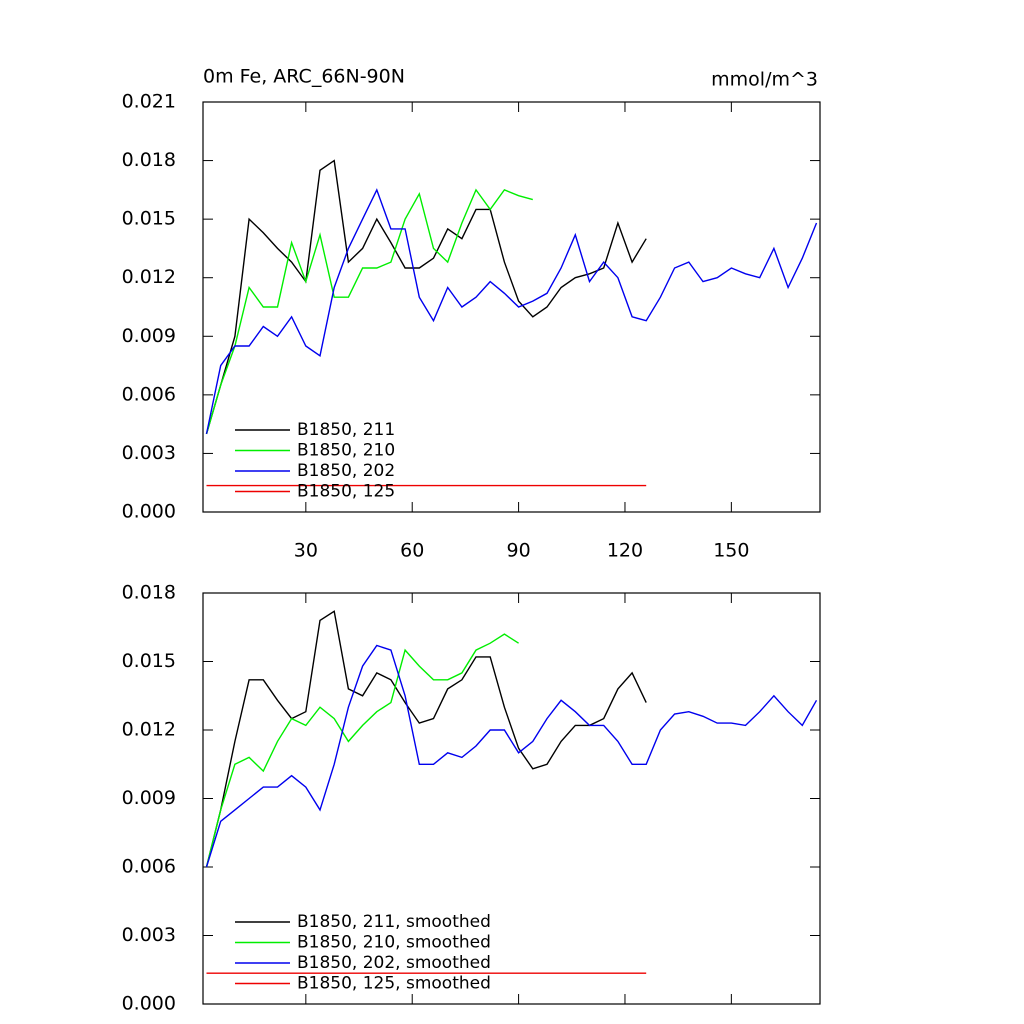 Image resolution: width=1024 pixels, height=1024 pixels. Describe the element at coordinates (304, 77) in the screenshot. I see `chart-title: 0m Fe, ARC_66N-90N` at that location.